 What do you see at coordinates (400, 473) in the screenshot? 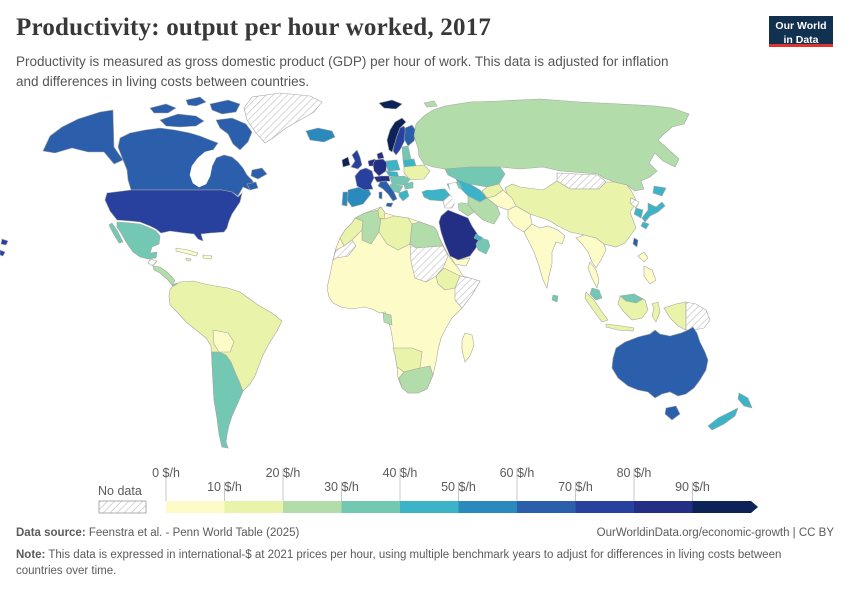
I see `svg-text: 40 $/h` at bounding box center [400, 473].